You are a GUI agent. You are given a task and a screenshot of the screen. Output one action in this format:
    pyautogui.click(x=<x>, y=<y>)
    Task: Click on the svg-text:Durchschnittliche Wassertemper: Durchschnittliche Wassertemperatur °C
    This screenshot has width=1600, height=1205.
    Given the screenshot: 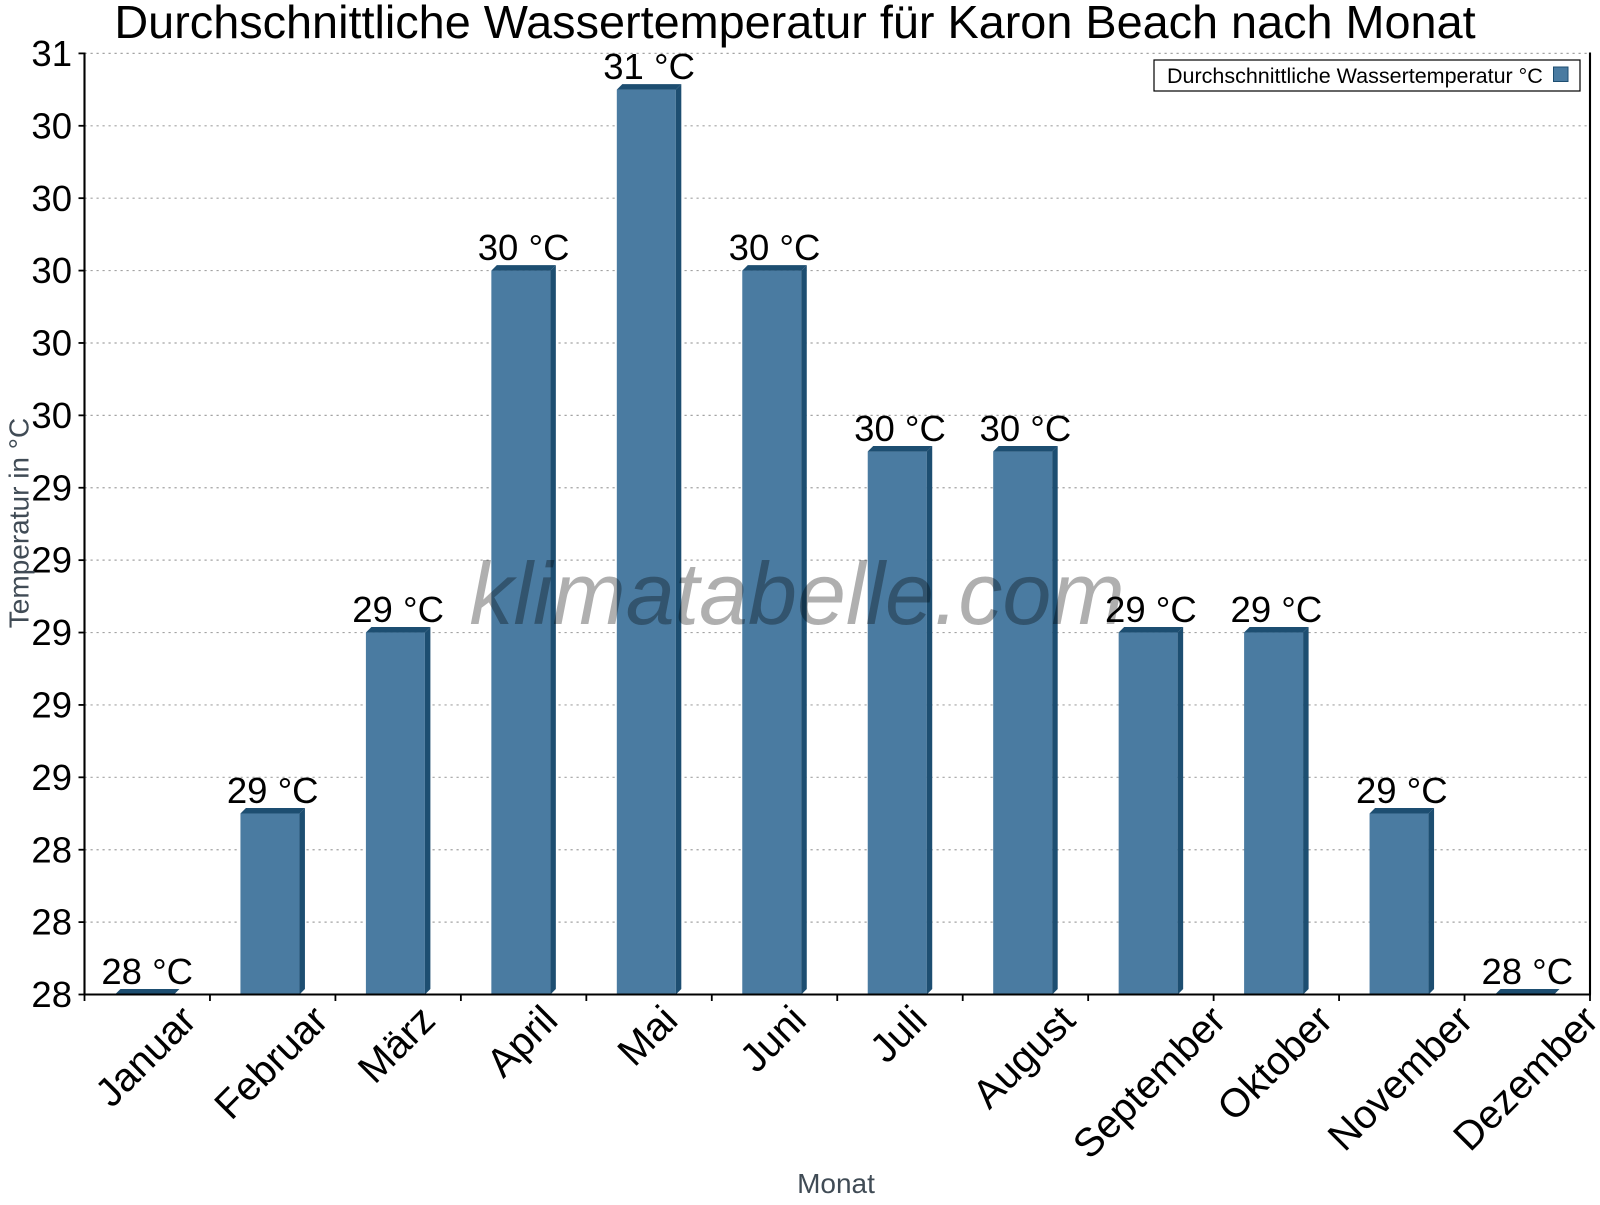 What is the action you would take?
    pyautogui.click(x=1355, y=76)
    